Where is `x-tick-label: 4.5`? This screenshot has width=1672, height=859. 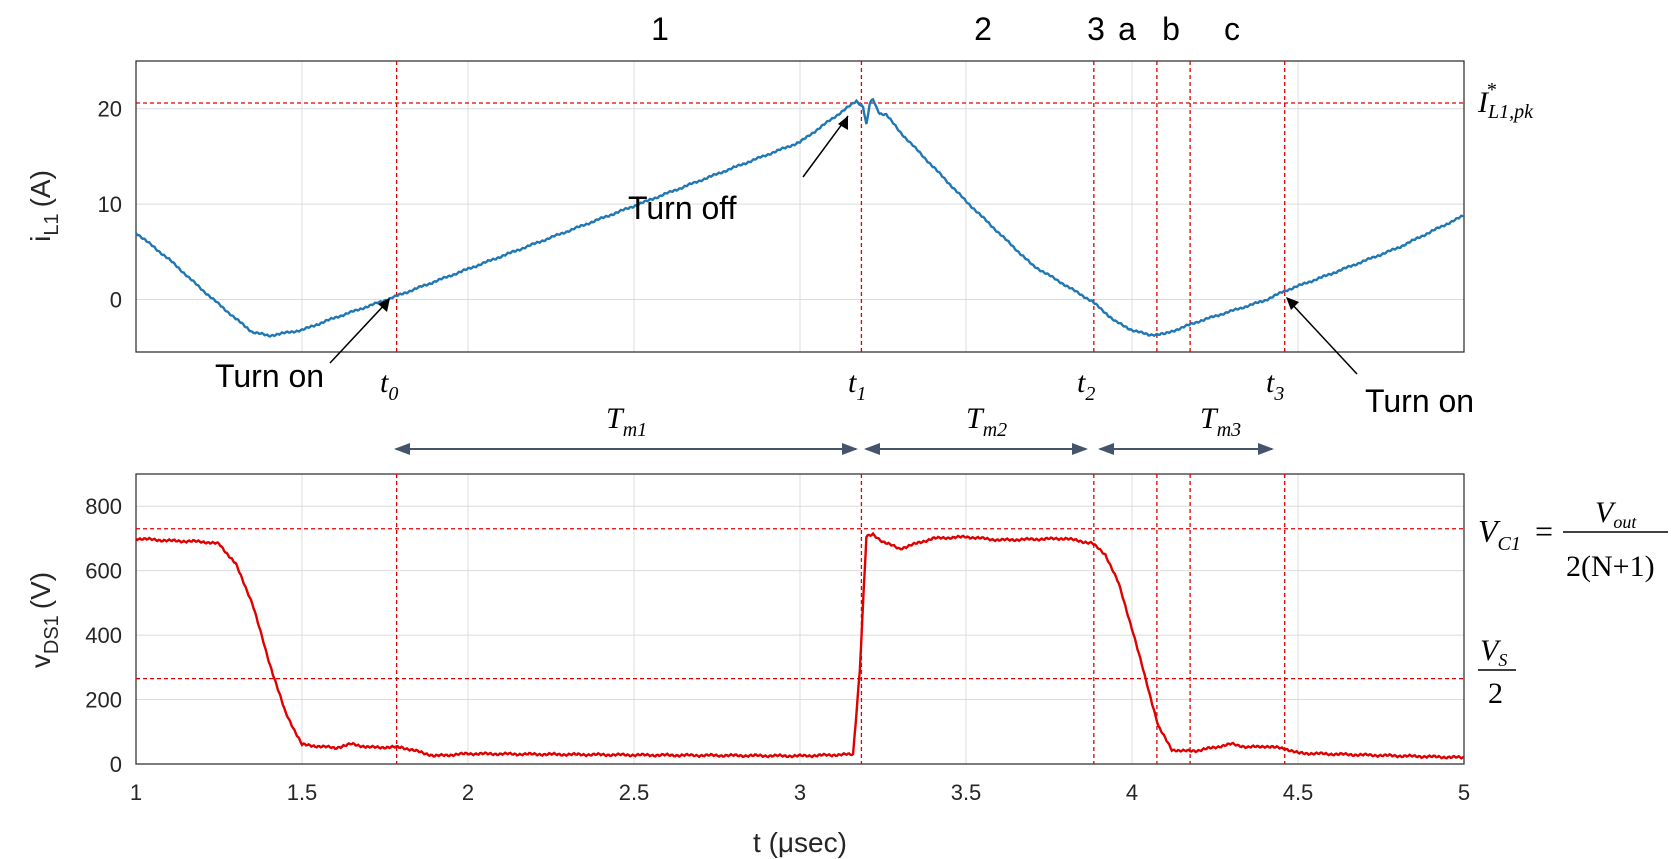
x-tick-label: 4.5 is located at coordinates (1298, 792).